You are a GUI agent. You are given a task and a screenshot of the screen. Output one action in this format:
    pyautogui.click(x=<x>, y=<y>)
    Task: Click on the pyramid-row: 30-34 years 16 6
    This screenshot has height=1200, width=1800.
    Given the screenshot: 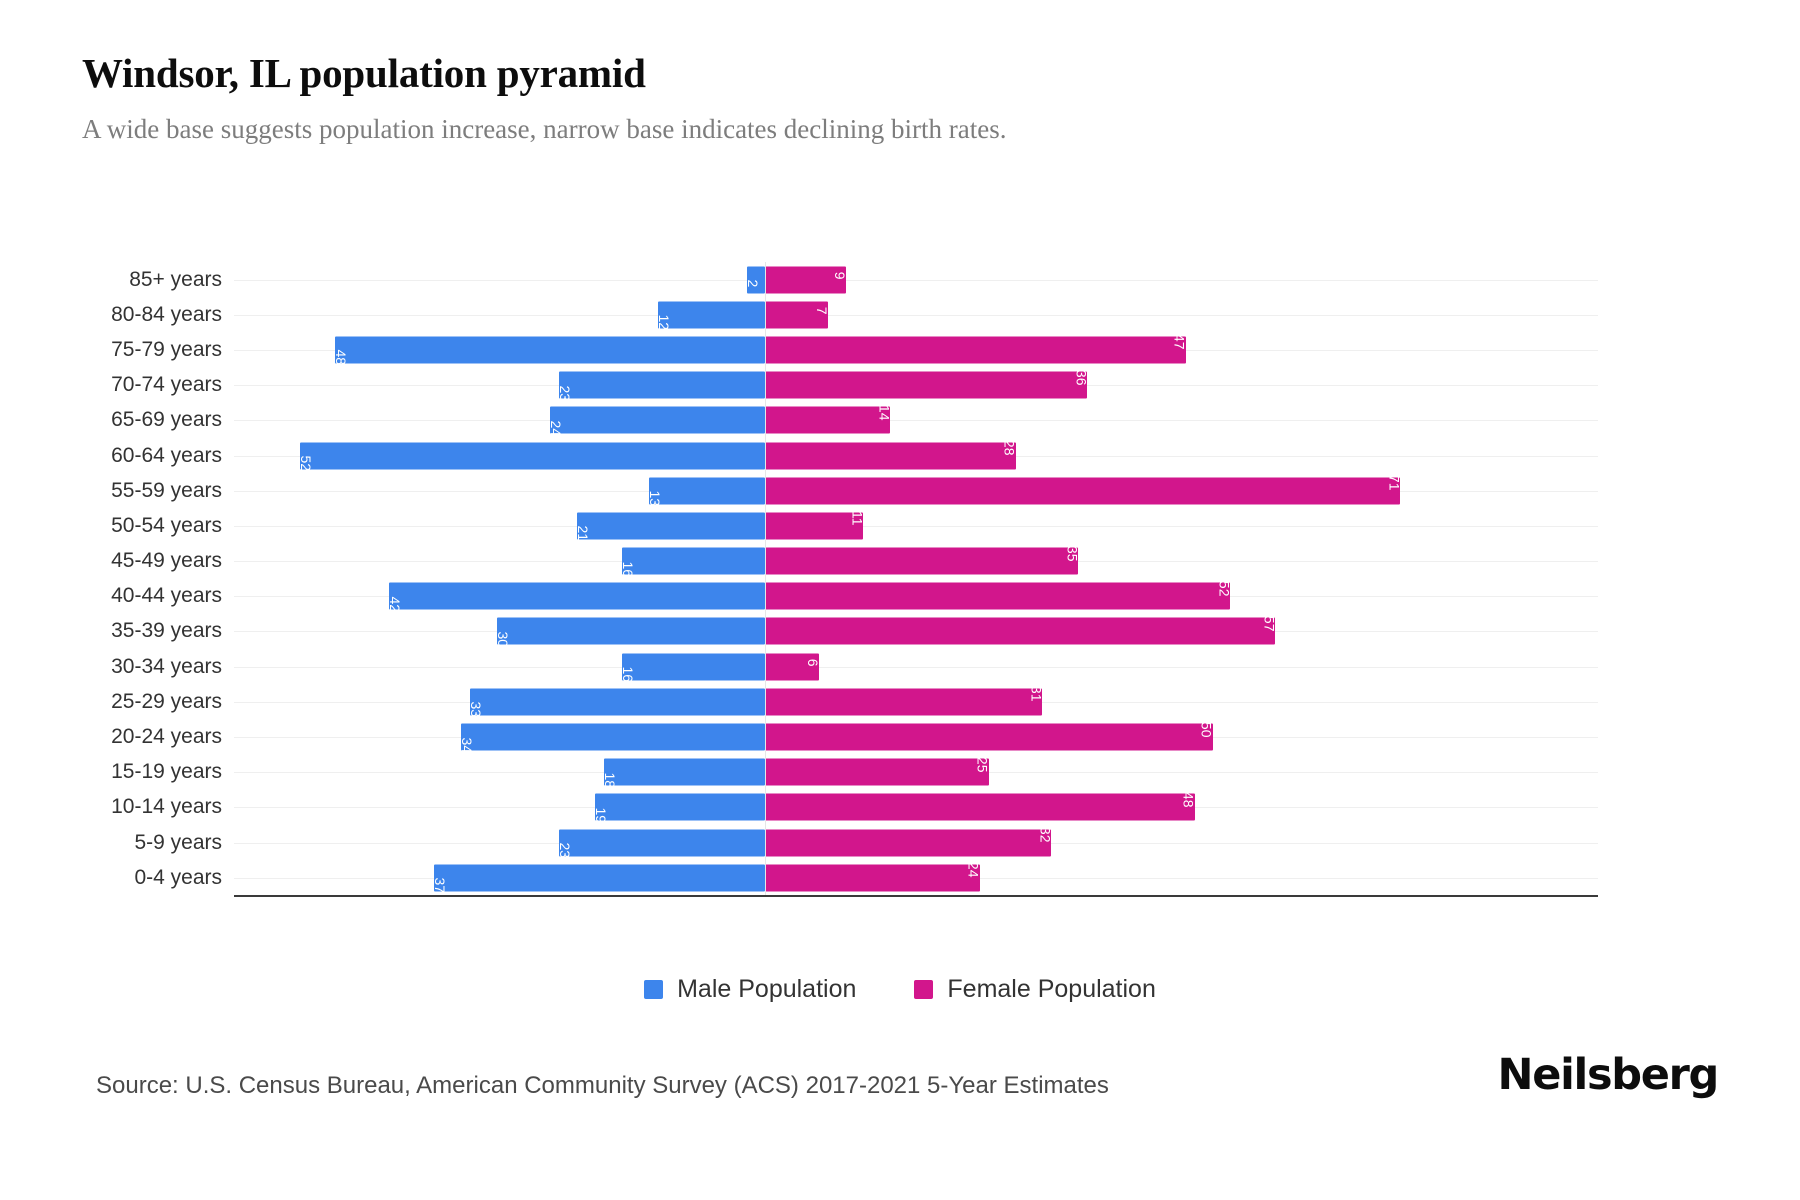 What is the action you would take?
    pyautogui.click(x=902, y=666)
    